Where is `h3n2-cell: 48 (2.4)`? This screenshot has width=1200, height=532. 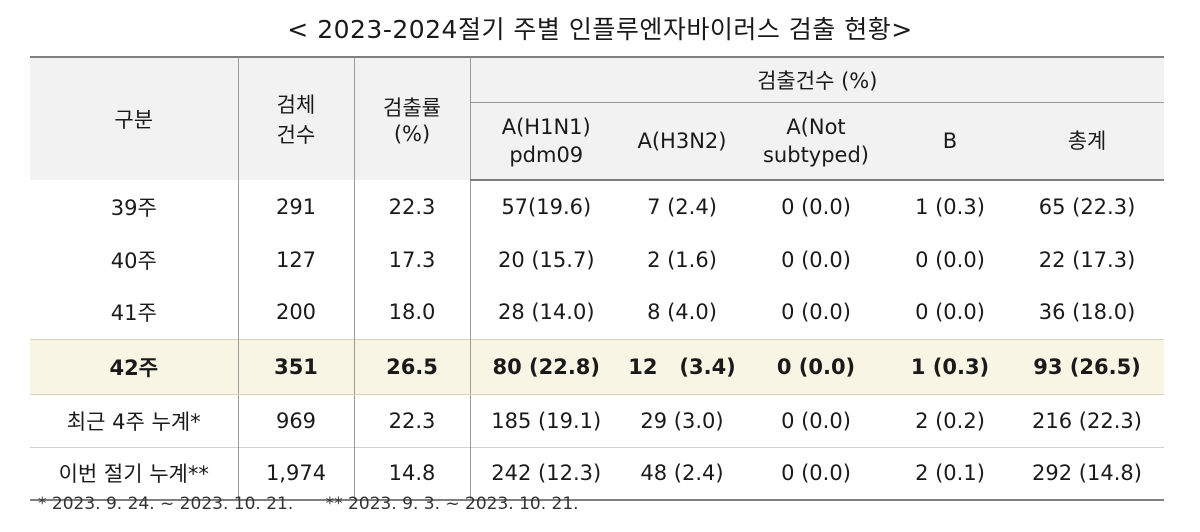 h3n2-cell: 48 (2.4) is located at coordinates (682, 473).